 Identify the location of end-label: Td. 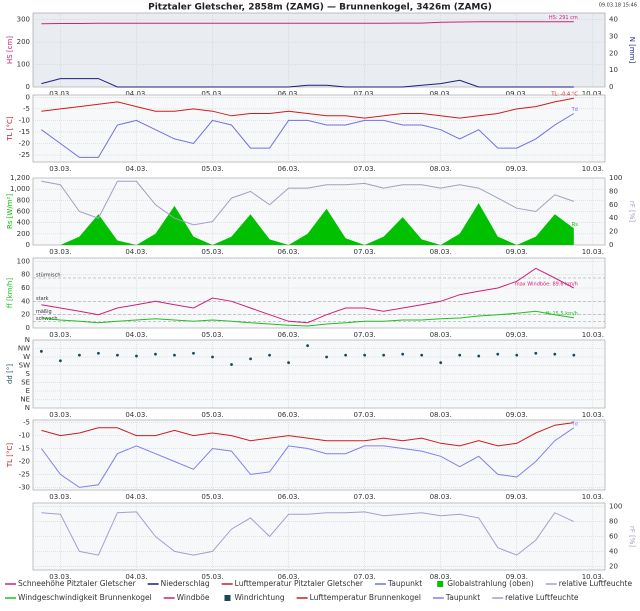
(574, 424).